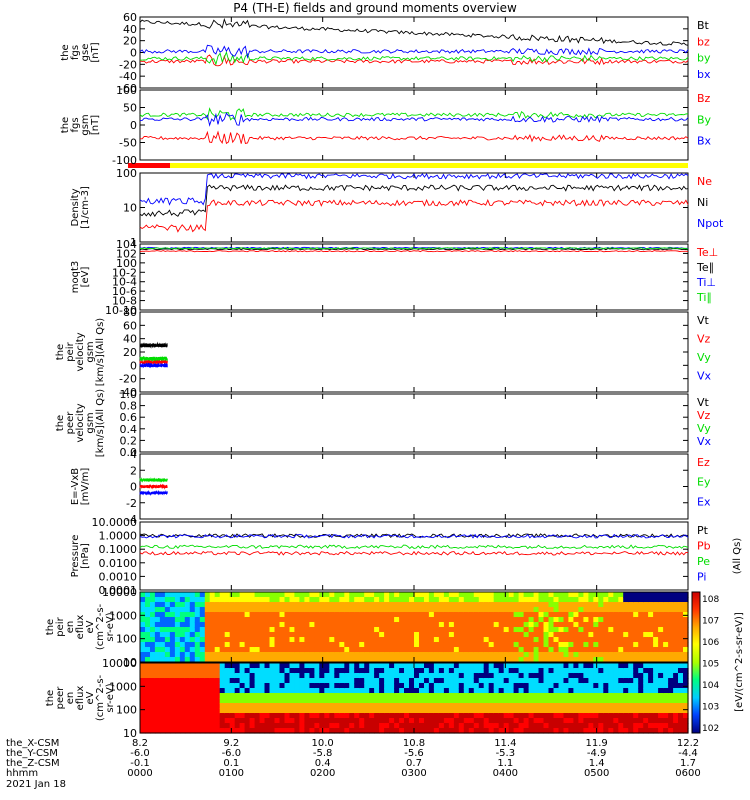 The height and width of the screenshot is (800, 750). I want to click on time-tick-label: -5.6, so click(414, 753).